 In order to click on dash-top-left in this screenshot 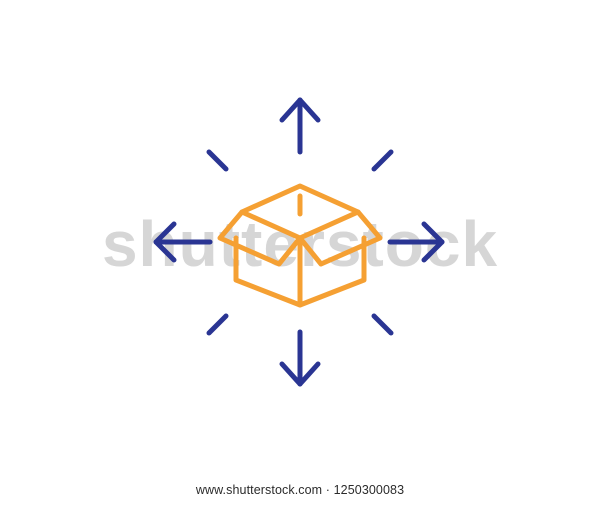, I will do `click(217, 160)`.